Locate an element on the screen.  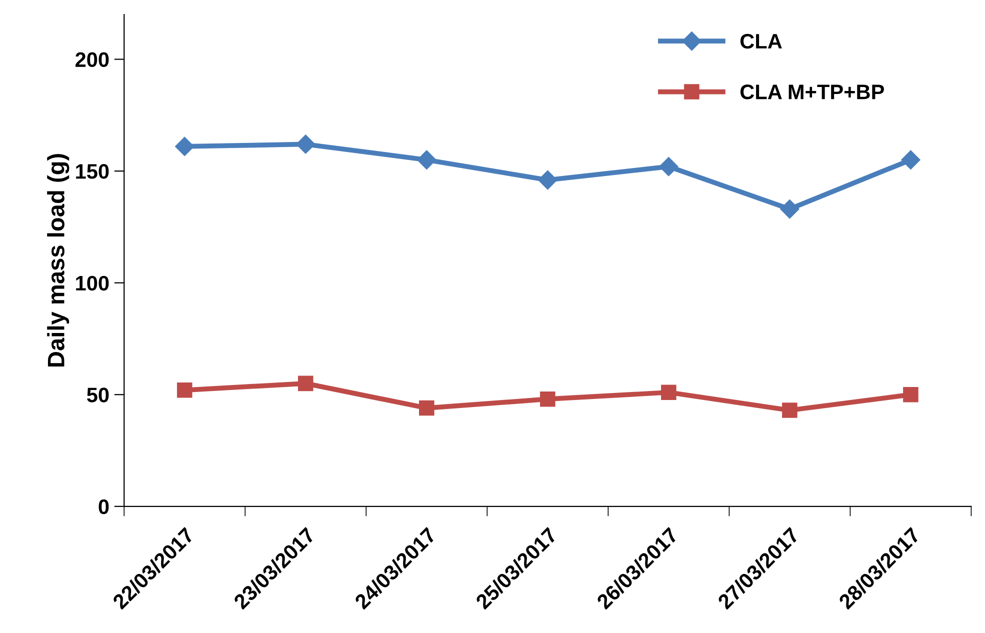
legend-label: CLA M+TP+BP is located at coordinates (812, 92).